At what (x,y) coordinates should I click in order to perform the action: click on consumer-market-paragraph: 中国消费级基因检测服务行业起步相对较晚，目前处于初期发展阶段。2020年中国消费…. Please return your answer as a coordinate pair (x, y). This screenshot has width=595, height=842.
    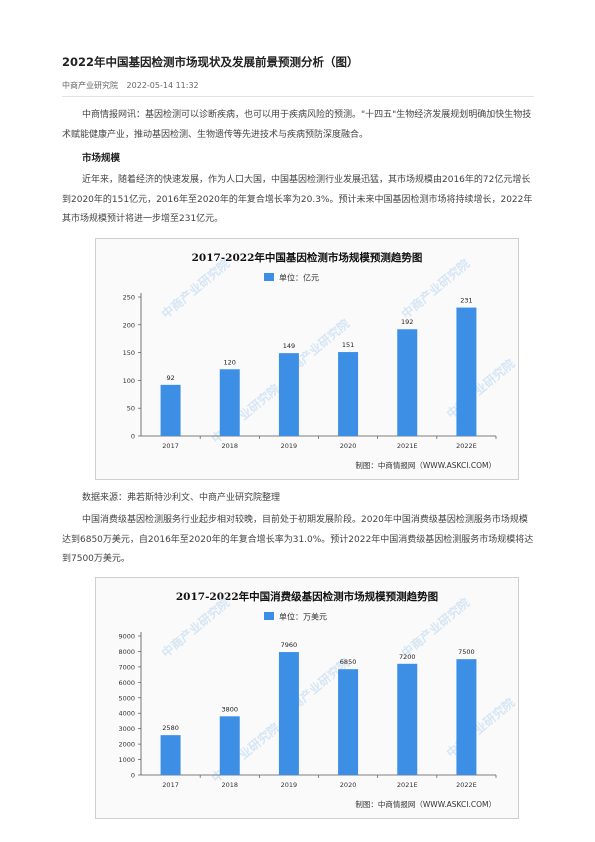
    Looking at the image, I should click on (298, 539).